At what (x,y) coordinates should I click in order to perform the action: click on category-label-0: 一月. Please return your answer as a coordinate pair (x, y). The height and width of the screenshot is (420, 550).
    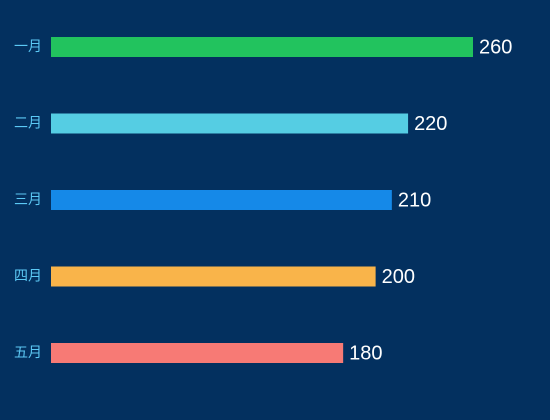
    Looking at the image, I should click on (28, 47).